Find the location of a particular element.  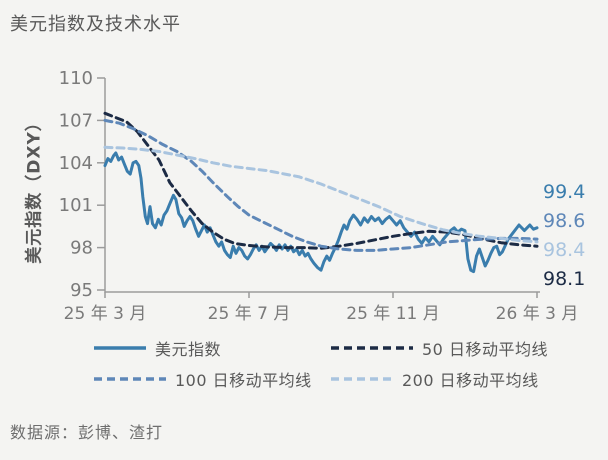

chart-title: 美元指数及技术水平 is located at coordinates (95, 24).